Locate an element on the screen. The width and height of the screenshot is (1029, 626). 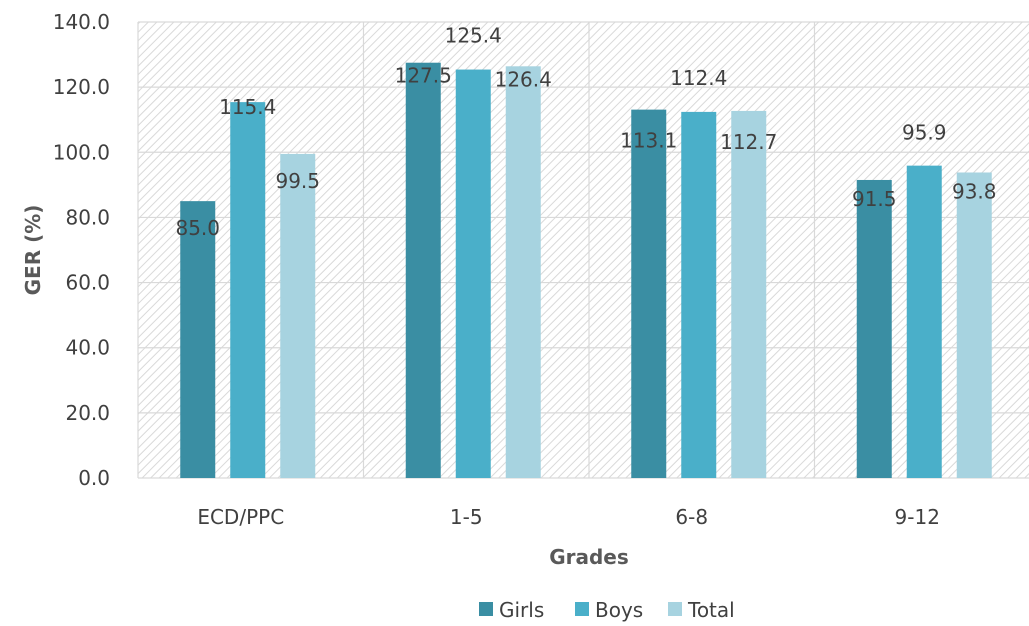
legend: Girls Boys Total is located at coordinates (607, 610).